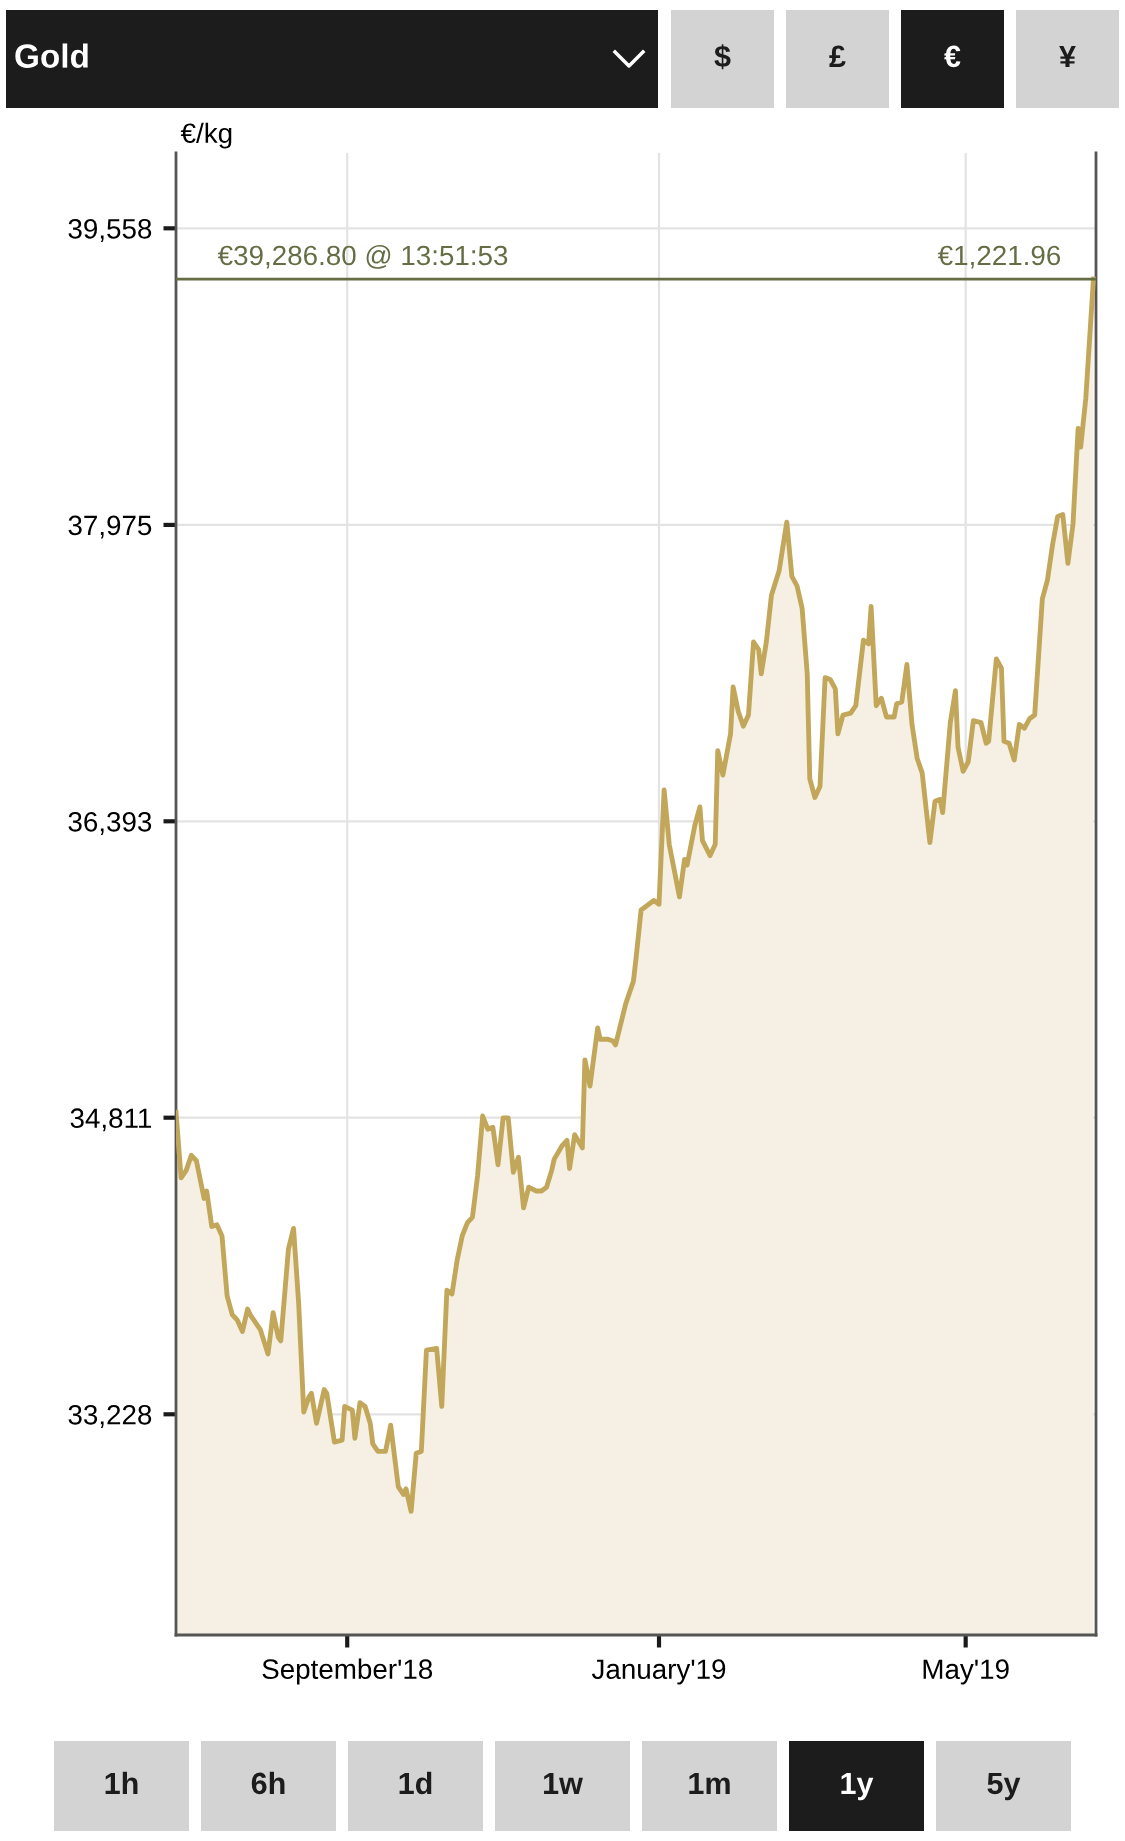  What do you see at coordinates (563, 1783) in the screenshot?
I see `text: 1w` at bounding box center [563, 1783].